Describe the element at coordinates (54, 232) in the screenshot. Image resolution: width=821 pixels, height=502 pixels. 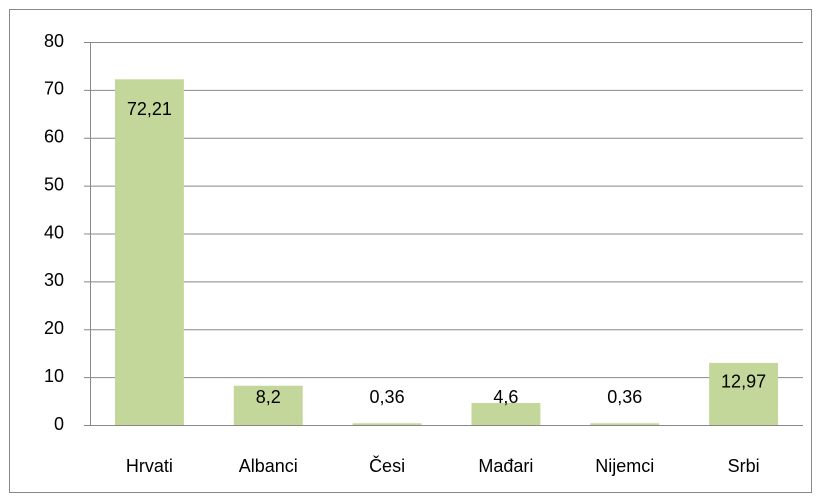
I see `y-tick-label: 40` at that location.